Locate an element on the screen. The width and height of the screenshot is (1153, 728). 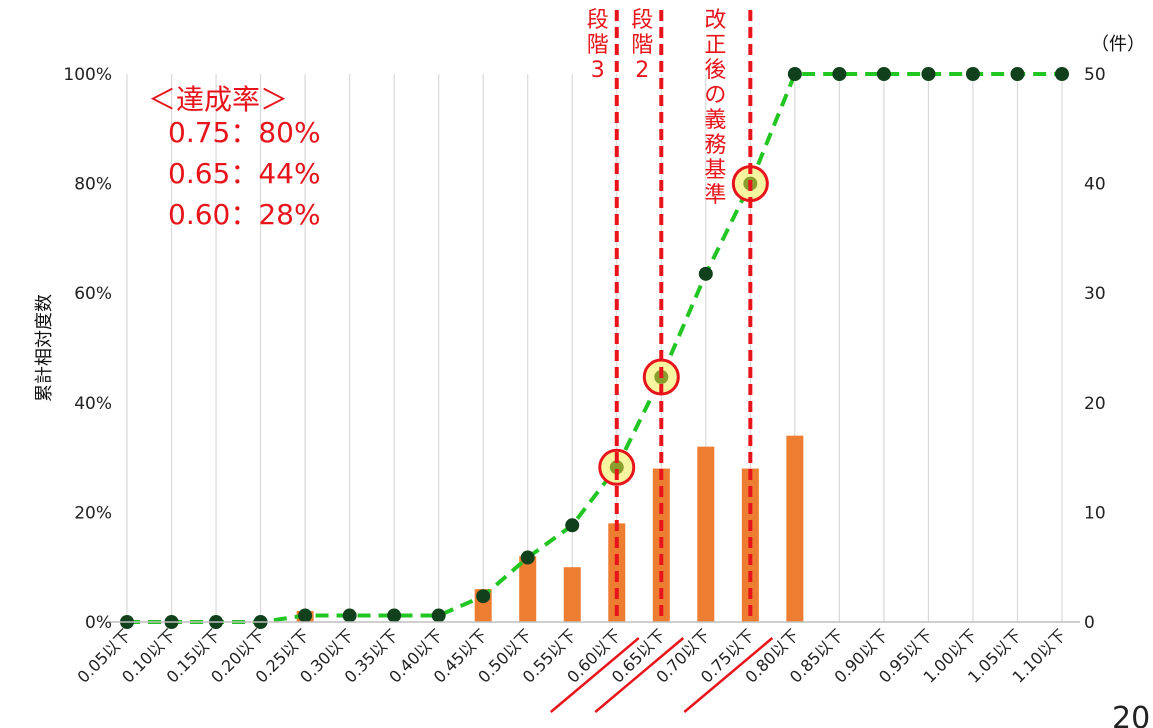
y-right-tick-label: 0 is located at coordinates (1089, 623).